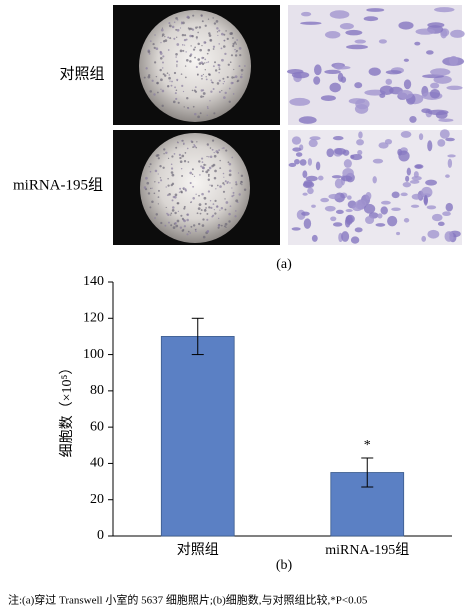 This screenshot has width=470, height=609. I want to click on dish, so click(195, 188).